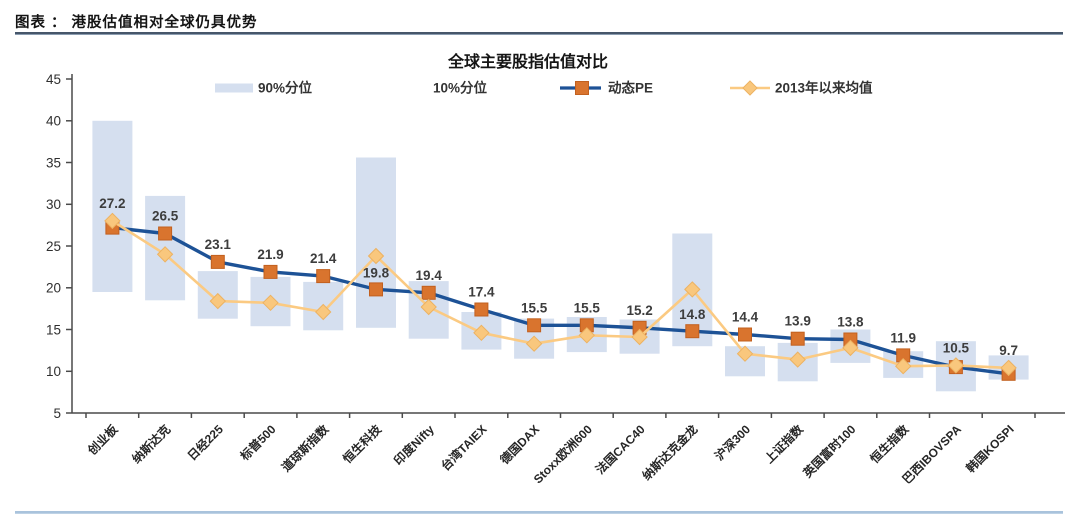 The height and width of the screenshot is (519, 1080). I want to click on legend-swatch-mean-marker, so click(750, 88).